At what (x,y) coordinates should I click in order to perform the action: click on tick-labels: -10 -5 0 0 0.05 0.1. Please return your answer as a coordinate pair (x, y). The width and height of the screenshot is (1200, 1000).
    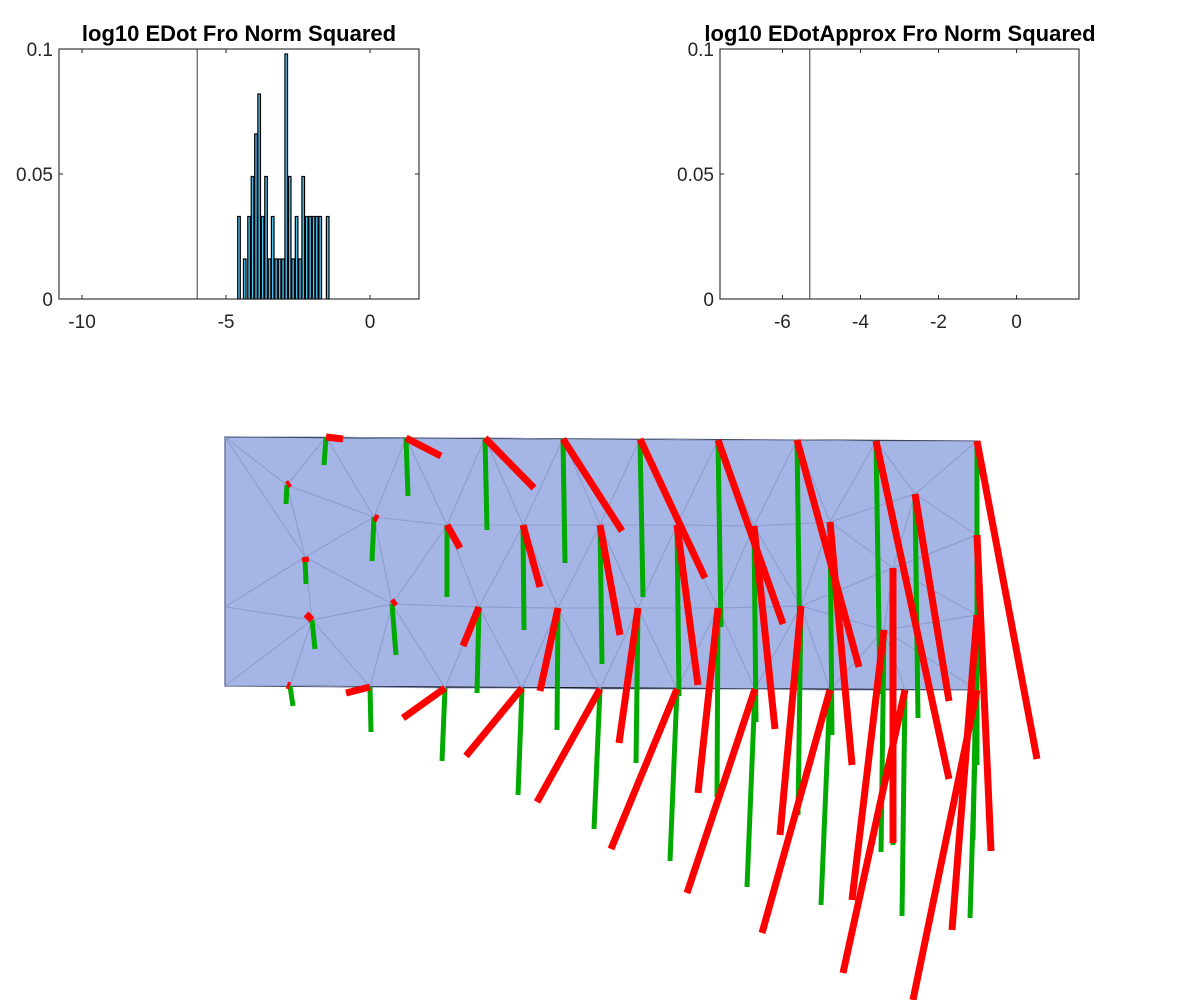
    Looking at the image, I should click on (195, 186).